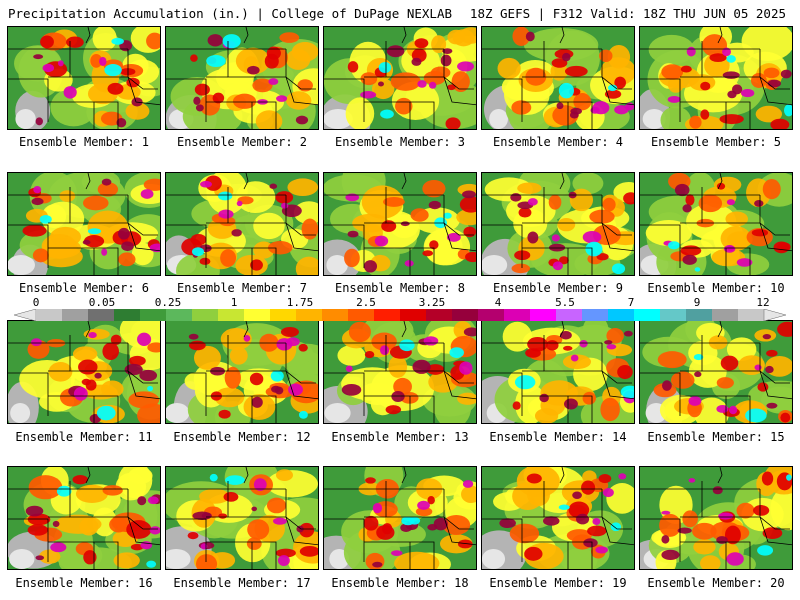 The width and height of the screenshot is (800, 600). Describe the element at coordinates (558, 437) in the screenshot. I see `ensemble-member-caption: Ensemble Member: 14` at that location.